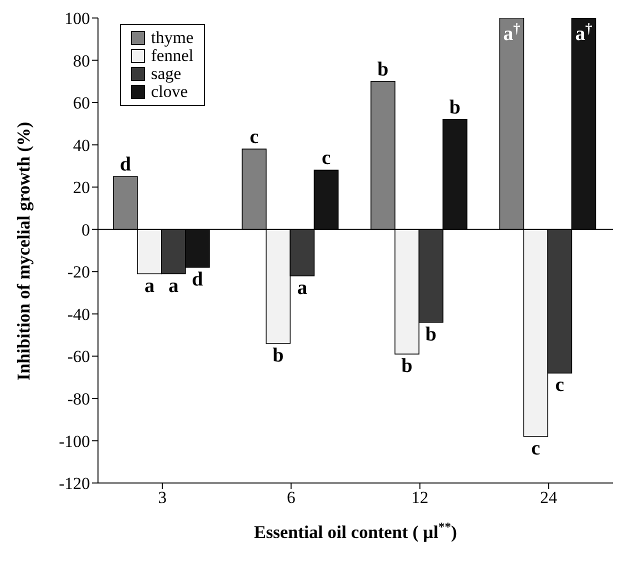 The width and height of the screenshot is (641, 581). Describe the element at coordinates (78, 398) in the screenshot. I see `y-tick-label: -80` at that location.